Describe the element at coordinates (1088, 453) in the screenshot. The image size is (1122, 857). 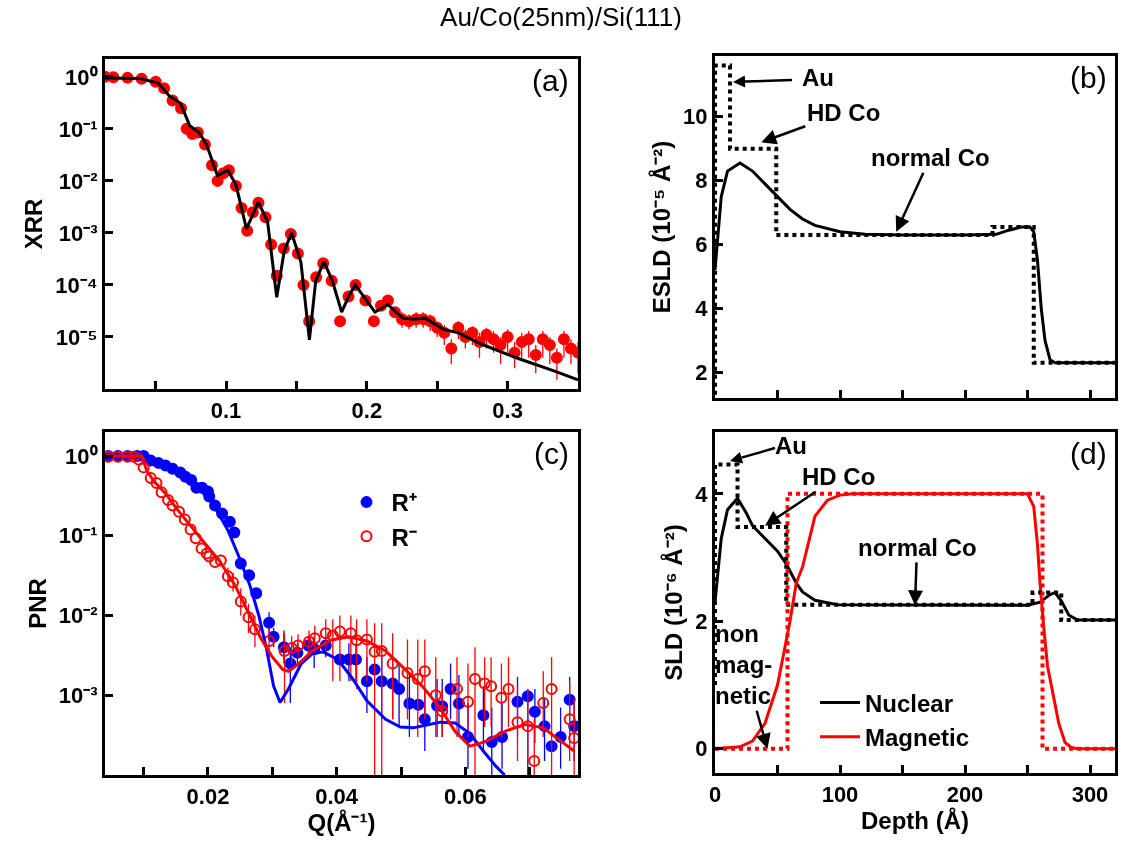
I see `annotation: (d)` at that location.